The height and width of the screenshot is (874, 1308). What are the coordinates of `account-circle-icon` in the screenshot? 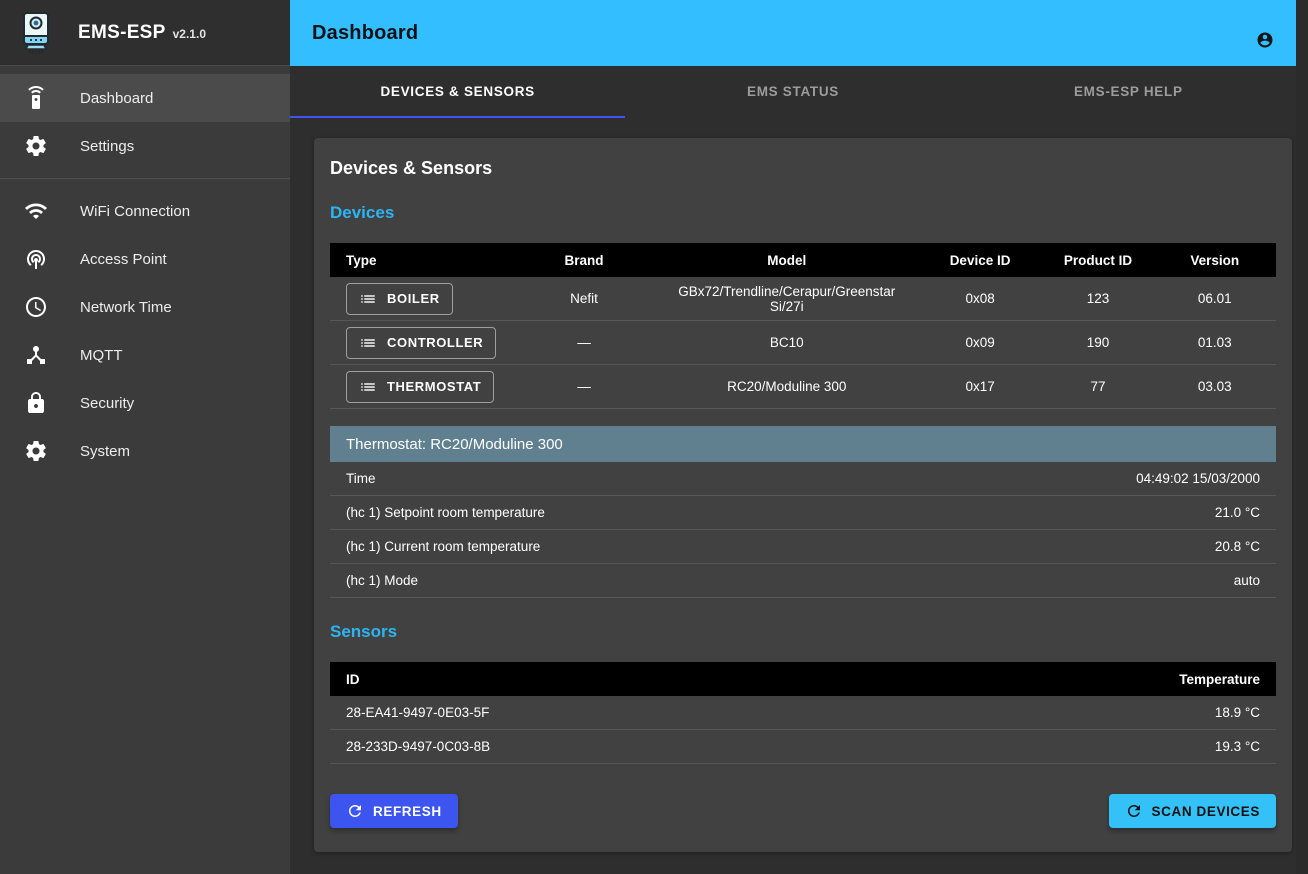 It's located at (1265, 36).